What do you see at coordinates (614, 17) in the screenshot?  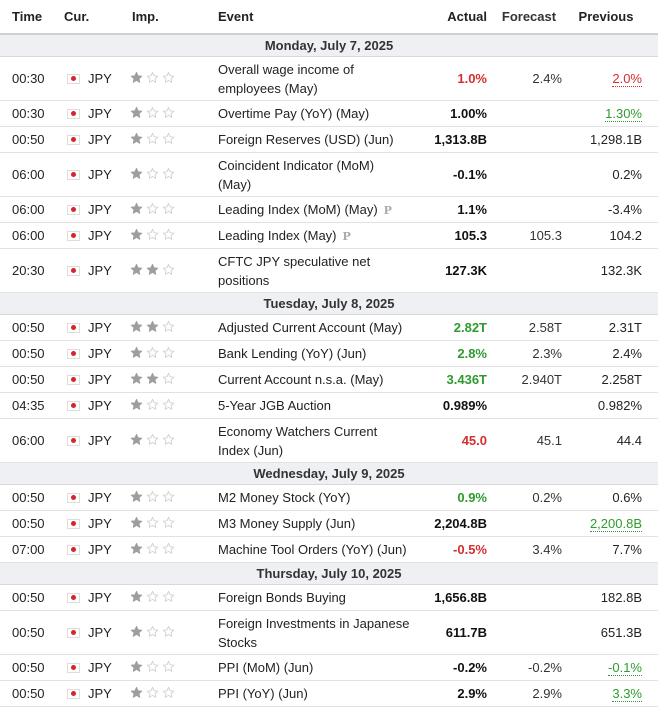 I see `column-header-previous: Previous` at bounding box center [614, 17].